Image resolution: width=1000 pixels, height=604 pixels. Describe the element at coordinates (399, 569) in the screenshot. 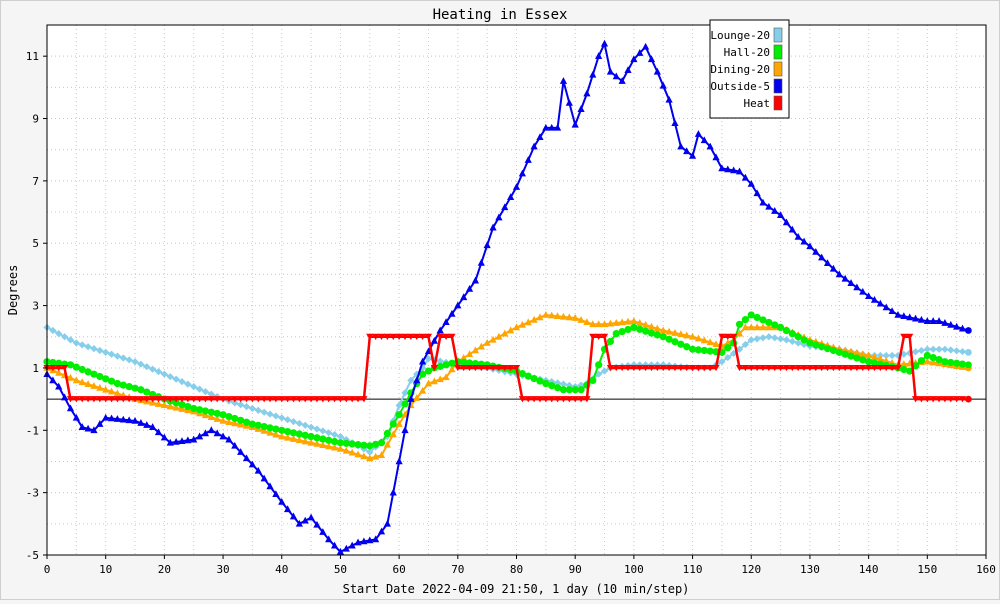

I see `x-tick-label: 60` at that location.